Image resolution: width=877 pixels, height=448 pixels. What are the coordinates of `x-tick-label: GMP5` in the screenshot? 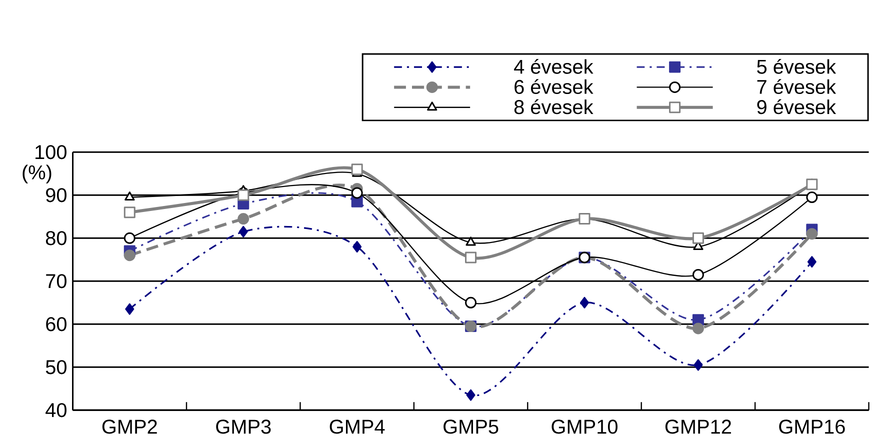 It's located at (471, 427).